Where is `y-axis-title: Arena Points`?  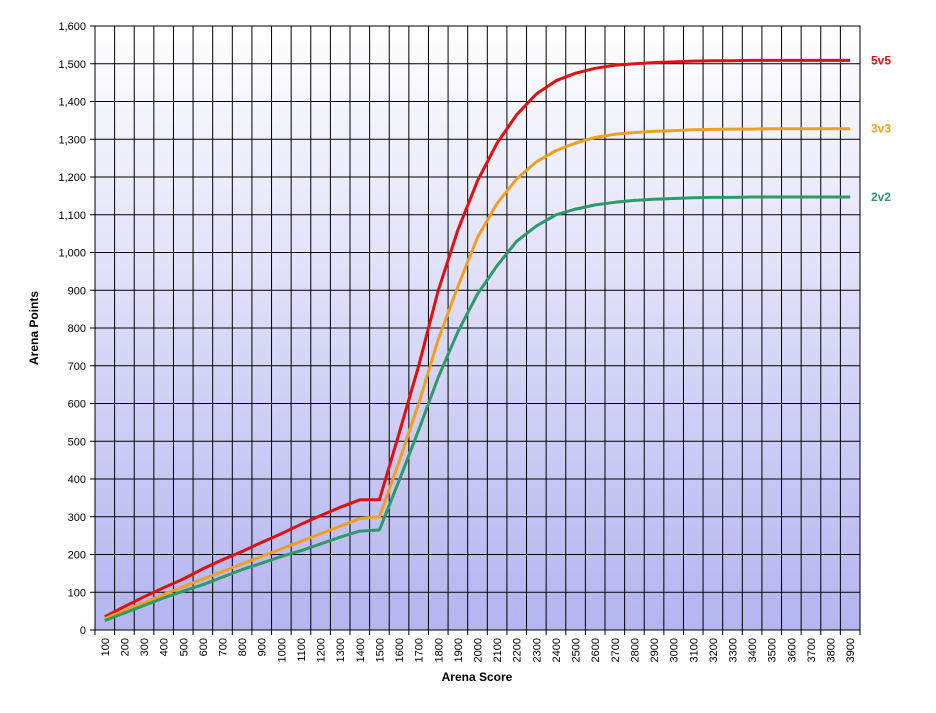
y-axis-title: Arena Points is located at coordinates (34, 328).